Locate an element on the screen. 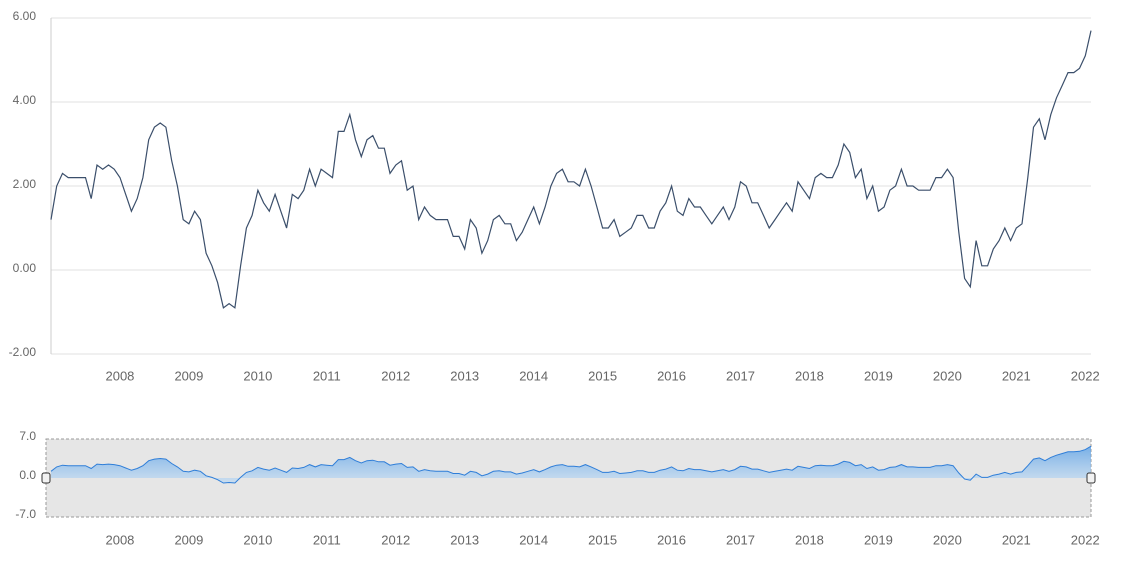  navigator-y-tick-label: -7.0 is located at coordinates (25, 514).